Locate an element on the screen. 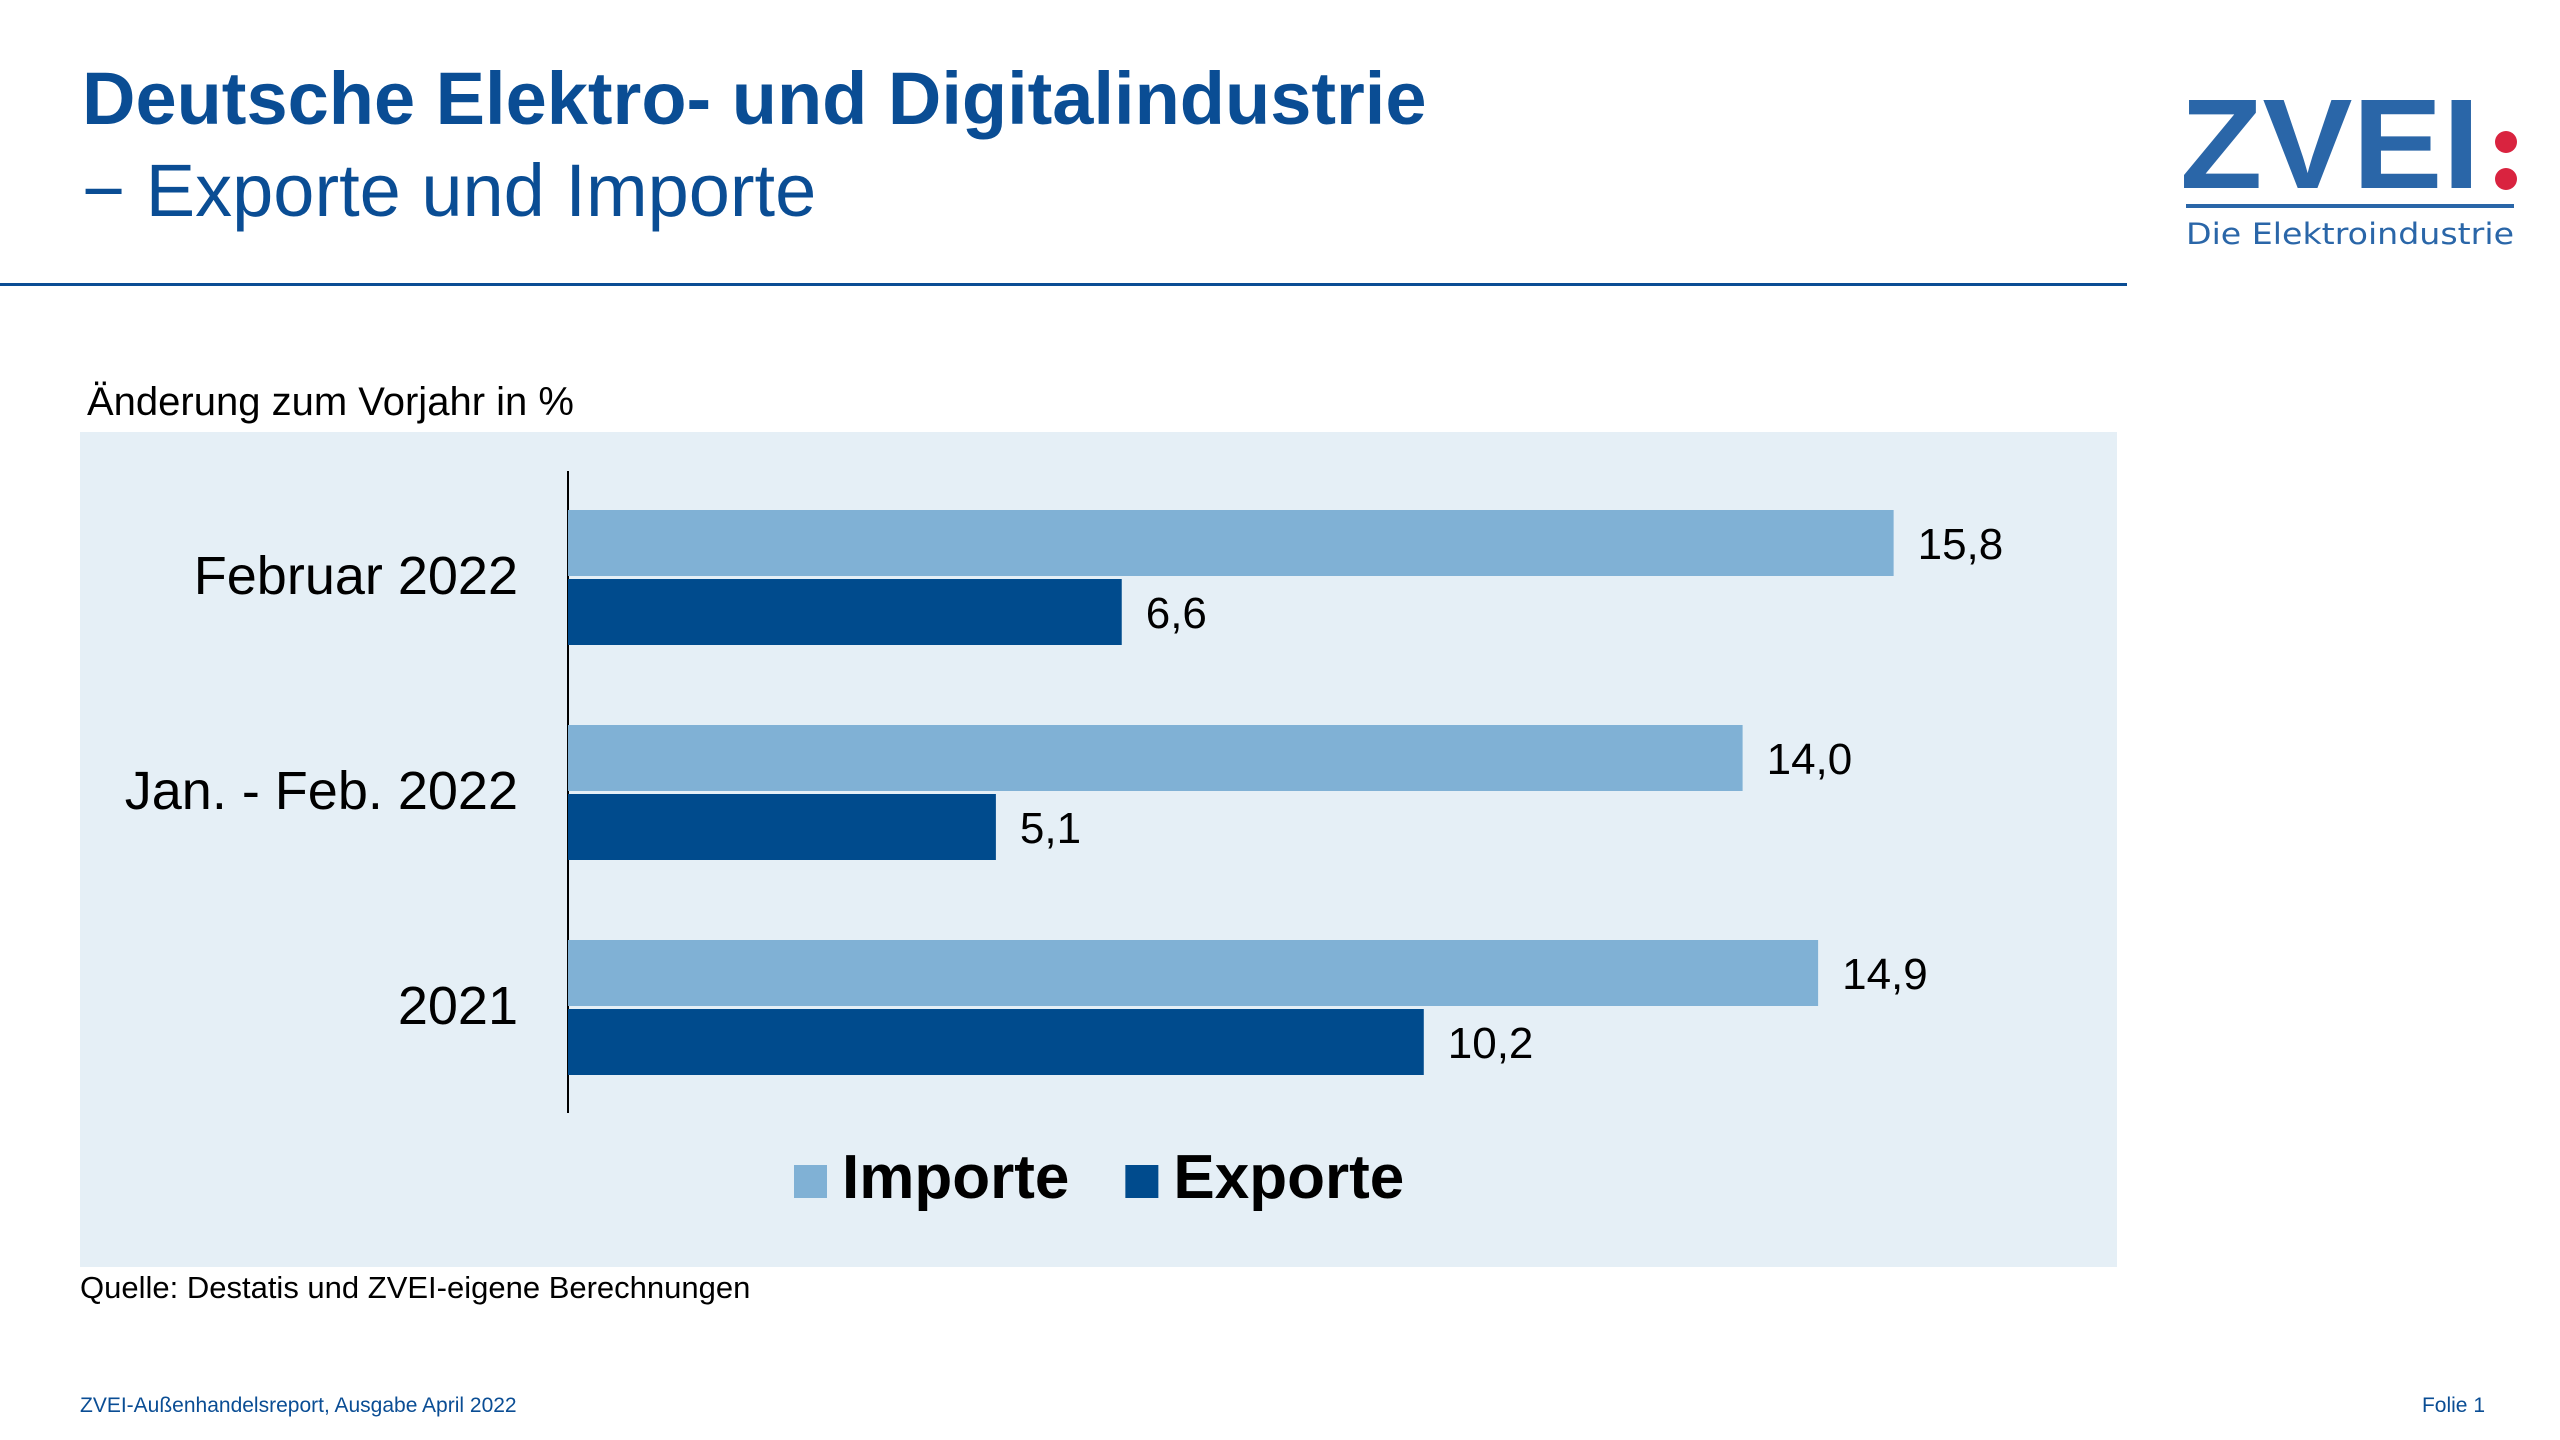 This screenshot has height=1440, width=2560. value-label: 6,6 is located at coordinates (1176, 613).